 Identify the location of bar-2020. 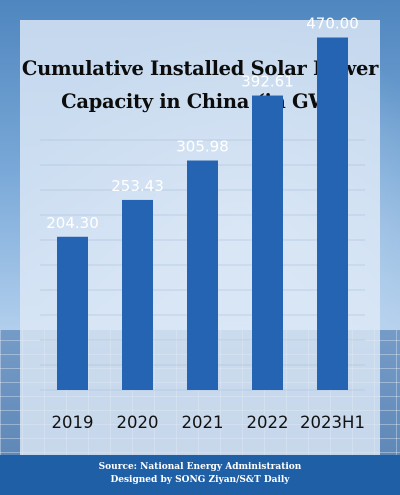
(137, 294).